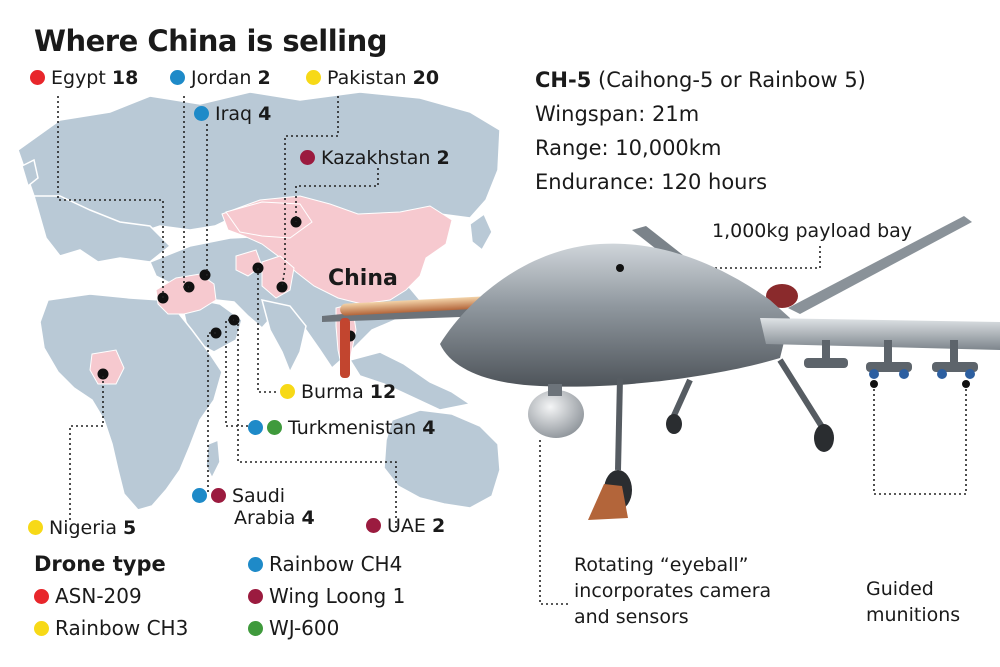 The width and height of the screenshot is (1000, 667). What do you see at coordinates (265, 517) in the screenshot?
I see `buyer-country-line2: Arabia` at bounding box center [265, 517].